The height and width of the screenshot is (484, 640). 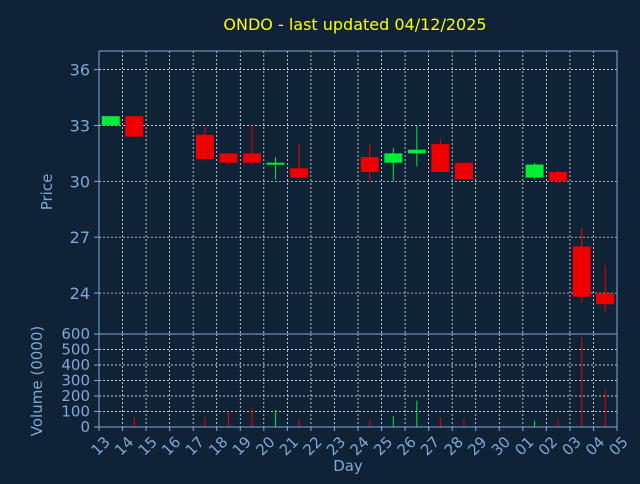 I want to click on x-tick-label: 05, so click(x=619, y=446).